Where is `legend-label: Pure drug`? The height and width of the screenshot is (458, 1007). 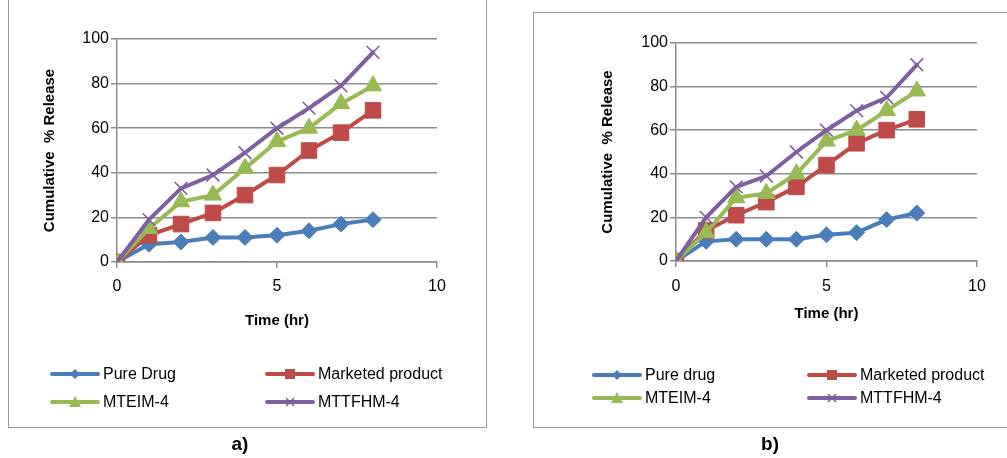 legend-label: Pure drug is located at coordinates (680, 375).